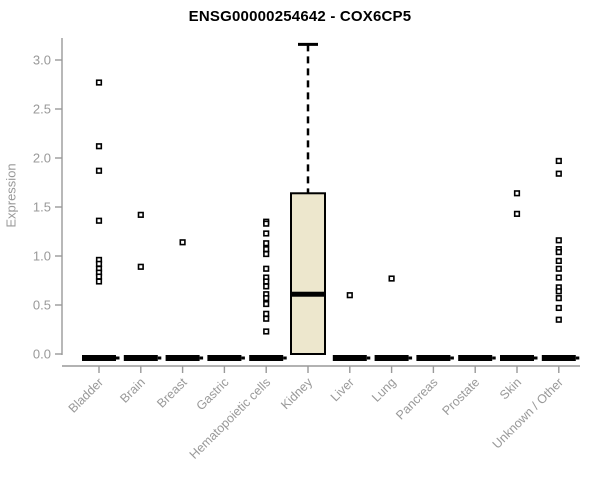 The image size is (600, 500). What do you see at coordinates (384, 390) in the screenshot?
I see `x-category-label: Lung` at bounding box center [384, 390].